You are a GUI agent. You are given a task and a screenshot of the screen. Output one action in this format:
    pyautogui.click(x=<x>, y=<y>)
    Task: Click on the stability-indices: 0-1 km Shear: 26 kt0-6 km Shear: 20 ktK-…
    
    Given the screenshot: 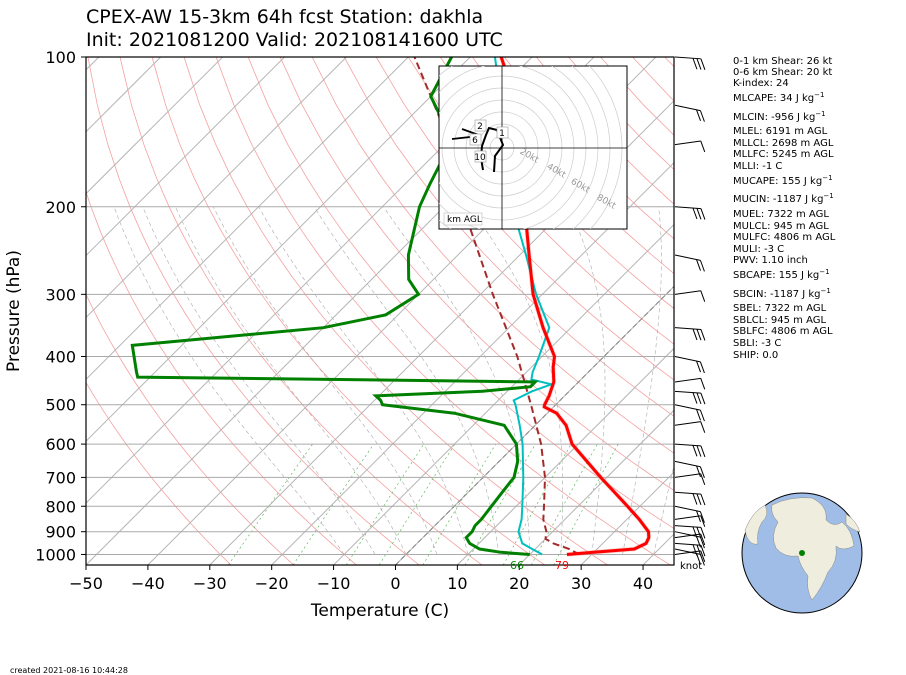 What is the action you would take?
    pyautogui.click(x=784, y=208)
    